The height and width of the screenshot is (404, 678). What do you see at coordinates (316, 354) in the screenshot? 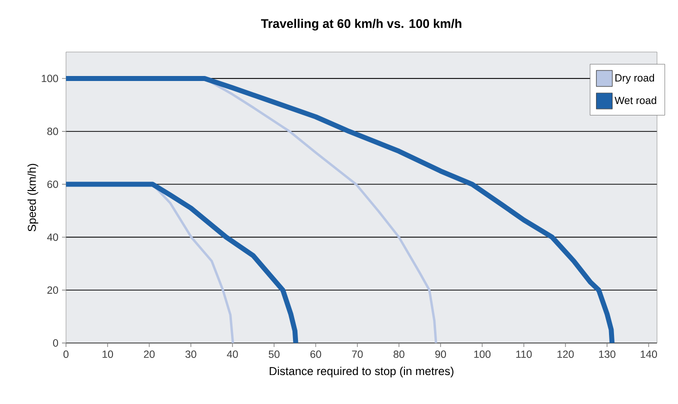
I see `x-tick-label: 60` at bounding box center [316, 354].